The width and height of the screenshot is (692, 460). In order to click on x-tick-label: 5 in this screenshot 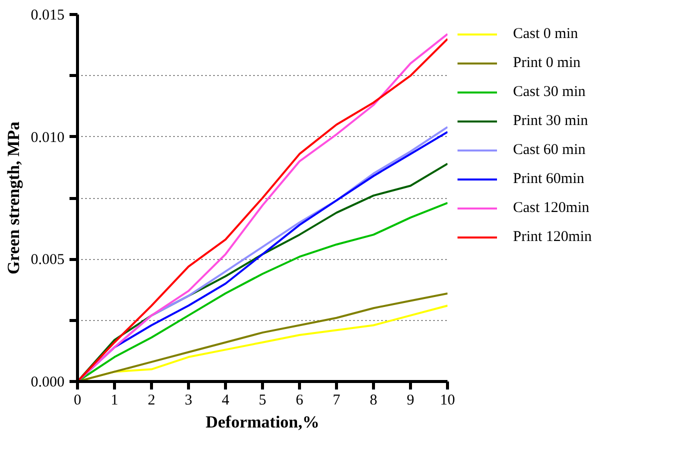, I will do `click(262, 400)`.